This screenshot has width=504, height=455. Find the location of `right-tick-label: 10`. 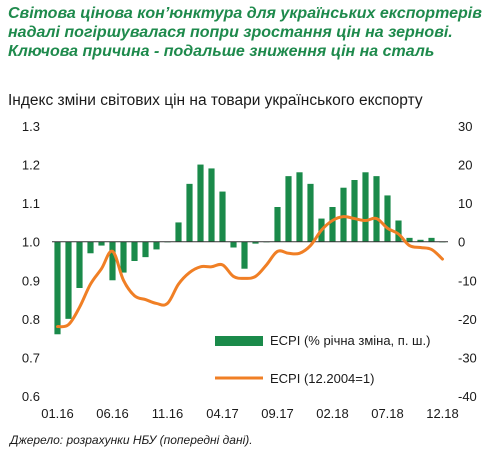

right-tick-label: 10 is located at coordinates (465, 203).